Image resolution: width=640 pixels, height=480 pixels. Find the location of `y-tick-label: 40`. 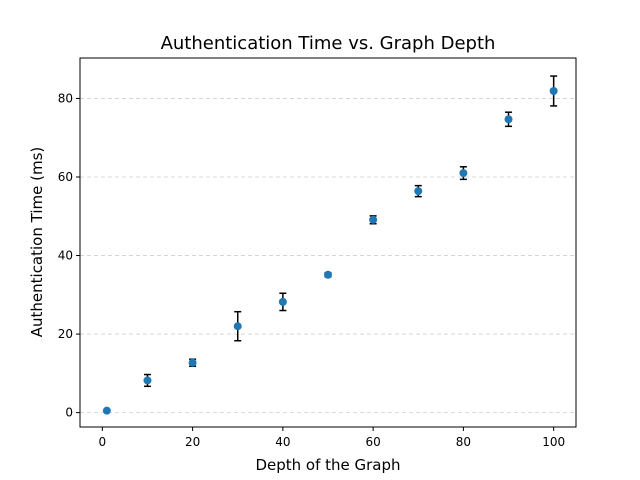

y-tick-label: 40 is located at coordinates (65, 256).